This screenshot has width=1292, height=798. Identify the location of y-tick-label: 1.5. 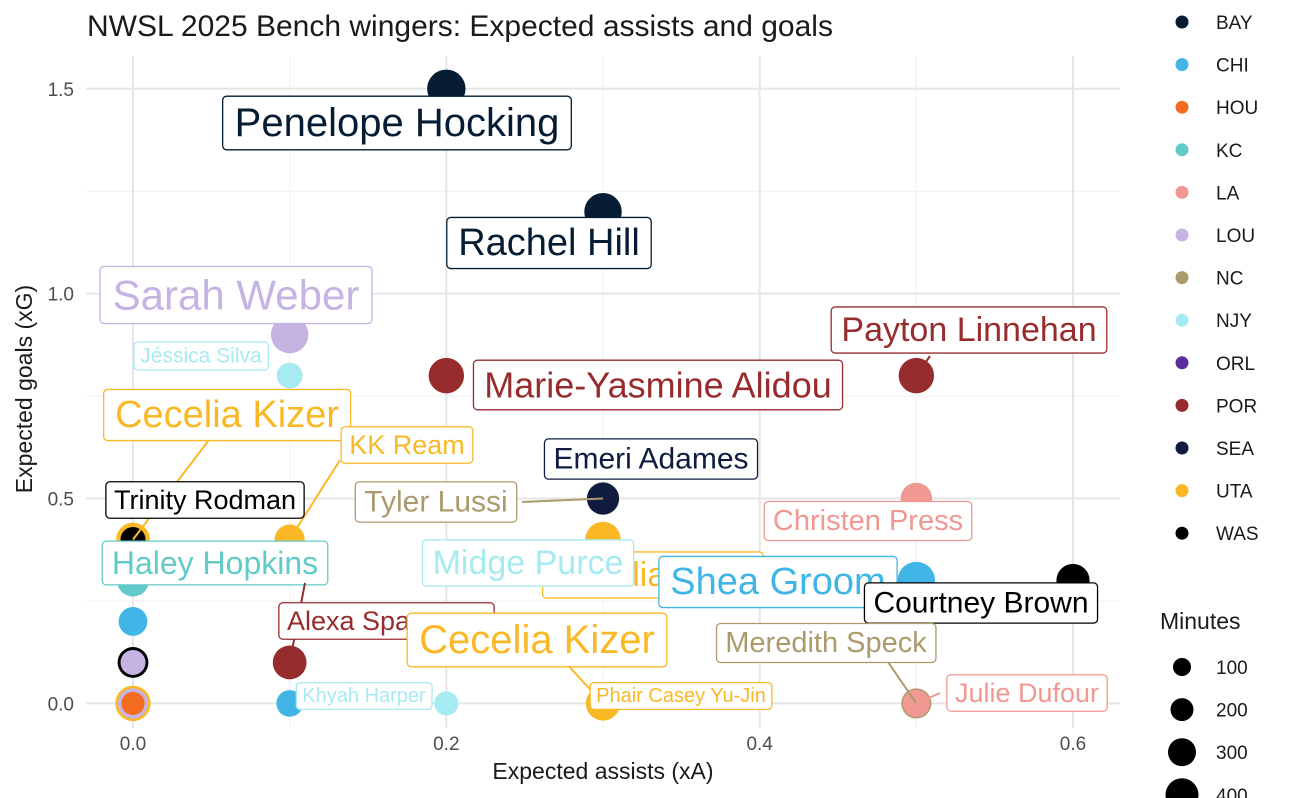
(61, 90).